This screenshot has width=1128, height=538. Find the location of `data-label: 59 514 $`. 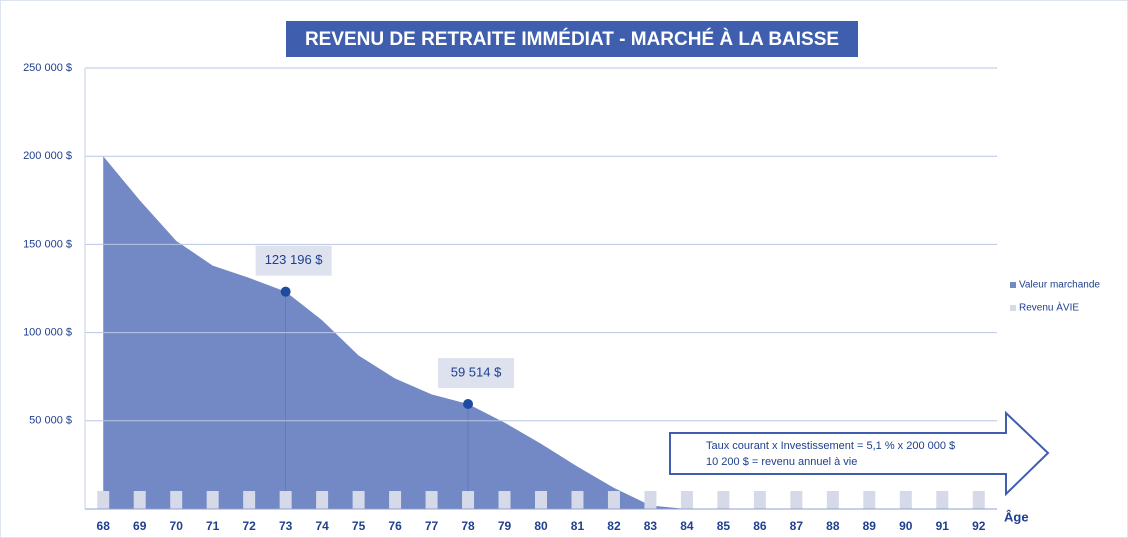

data-label: 59 514 $ is located at coordinates (476, 371).